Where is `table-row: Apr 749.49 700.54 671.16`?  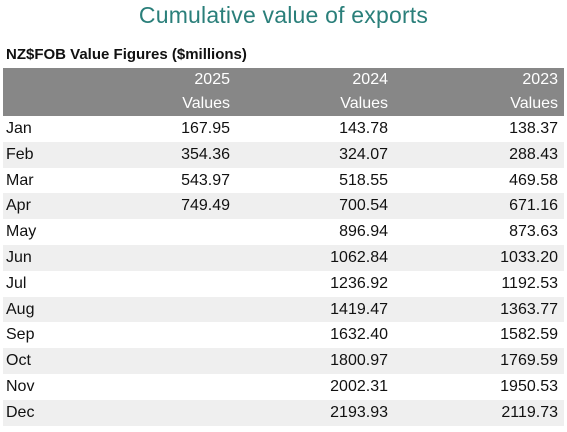
table-row: Apr 749.49 700.54 671.16 is located at coordinates (283, 206).